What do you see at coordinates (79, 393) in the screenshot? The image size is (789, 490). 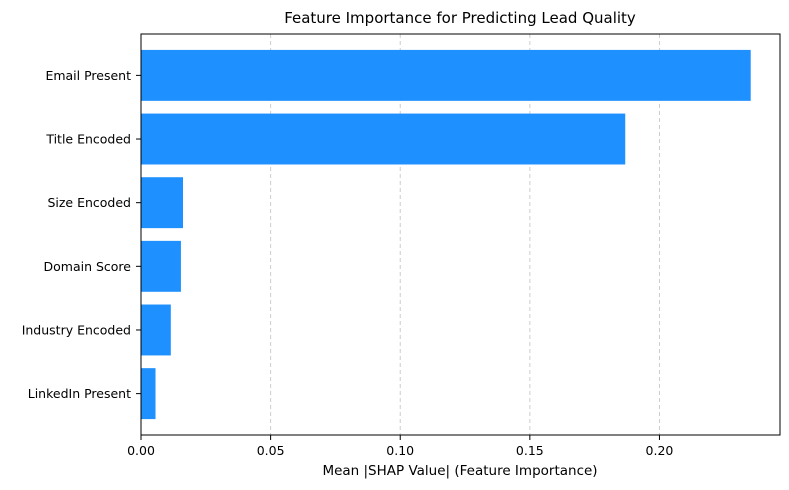 I see `y-tick-label: LinkedIn Present` at bounding box center [79, 393].